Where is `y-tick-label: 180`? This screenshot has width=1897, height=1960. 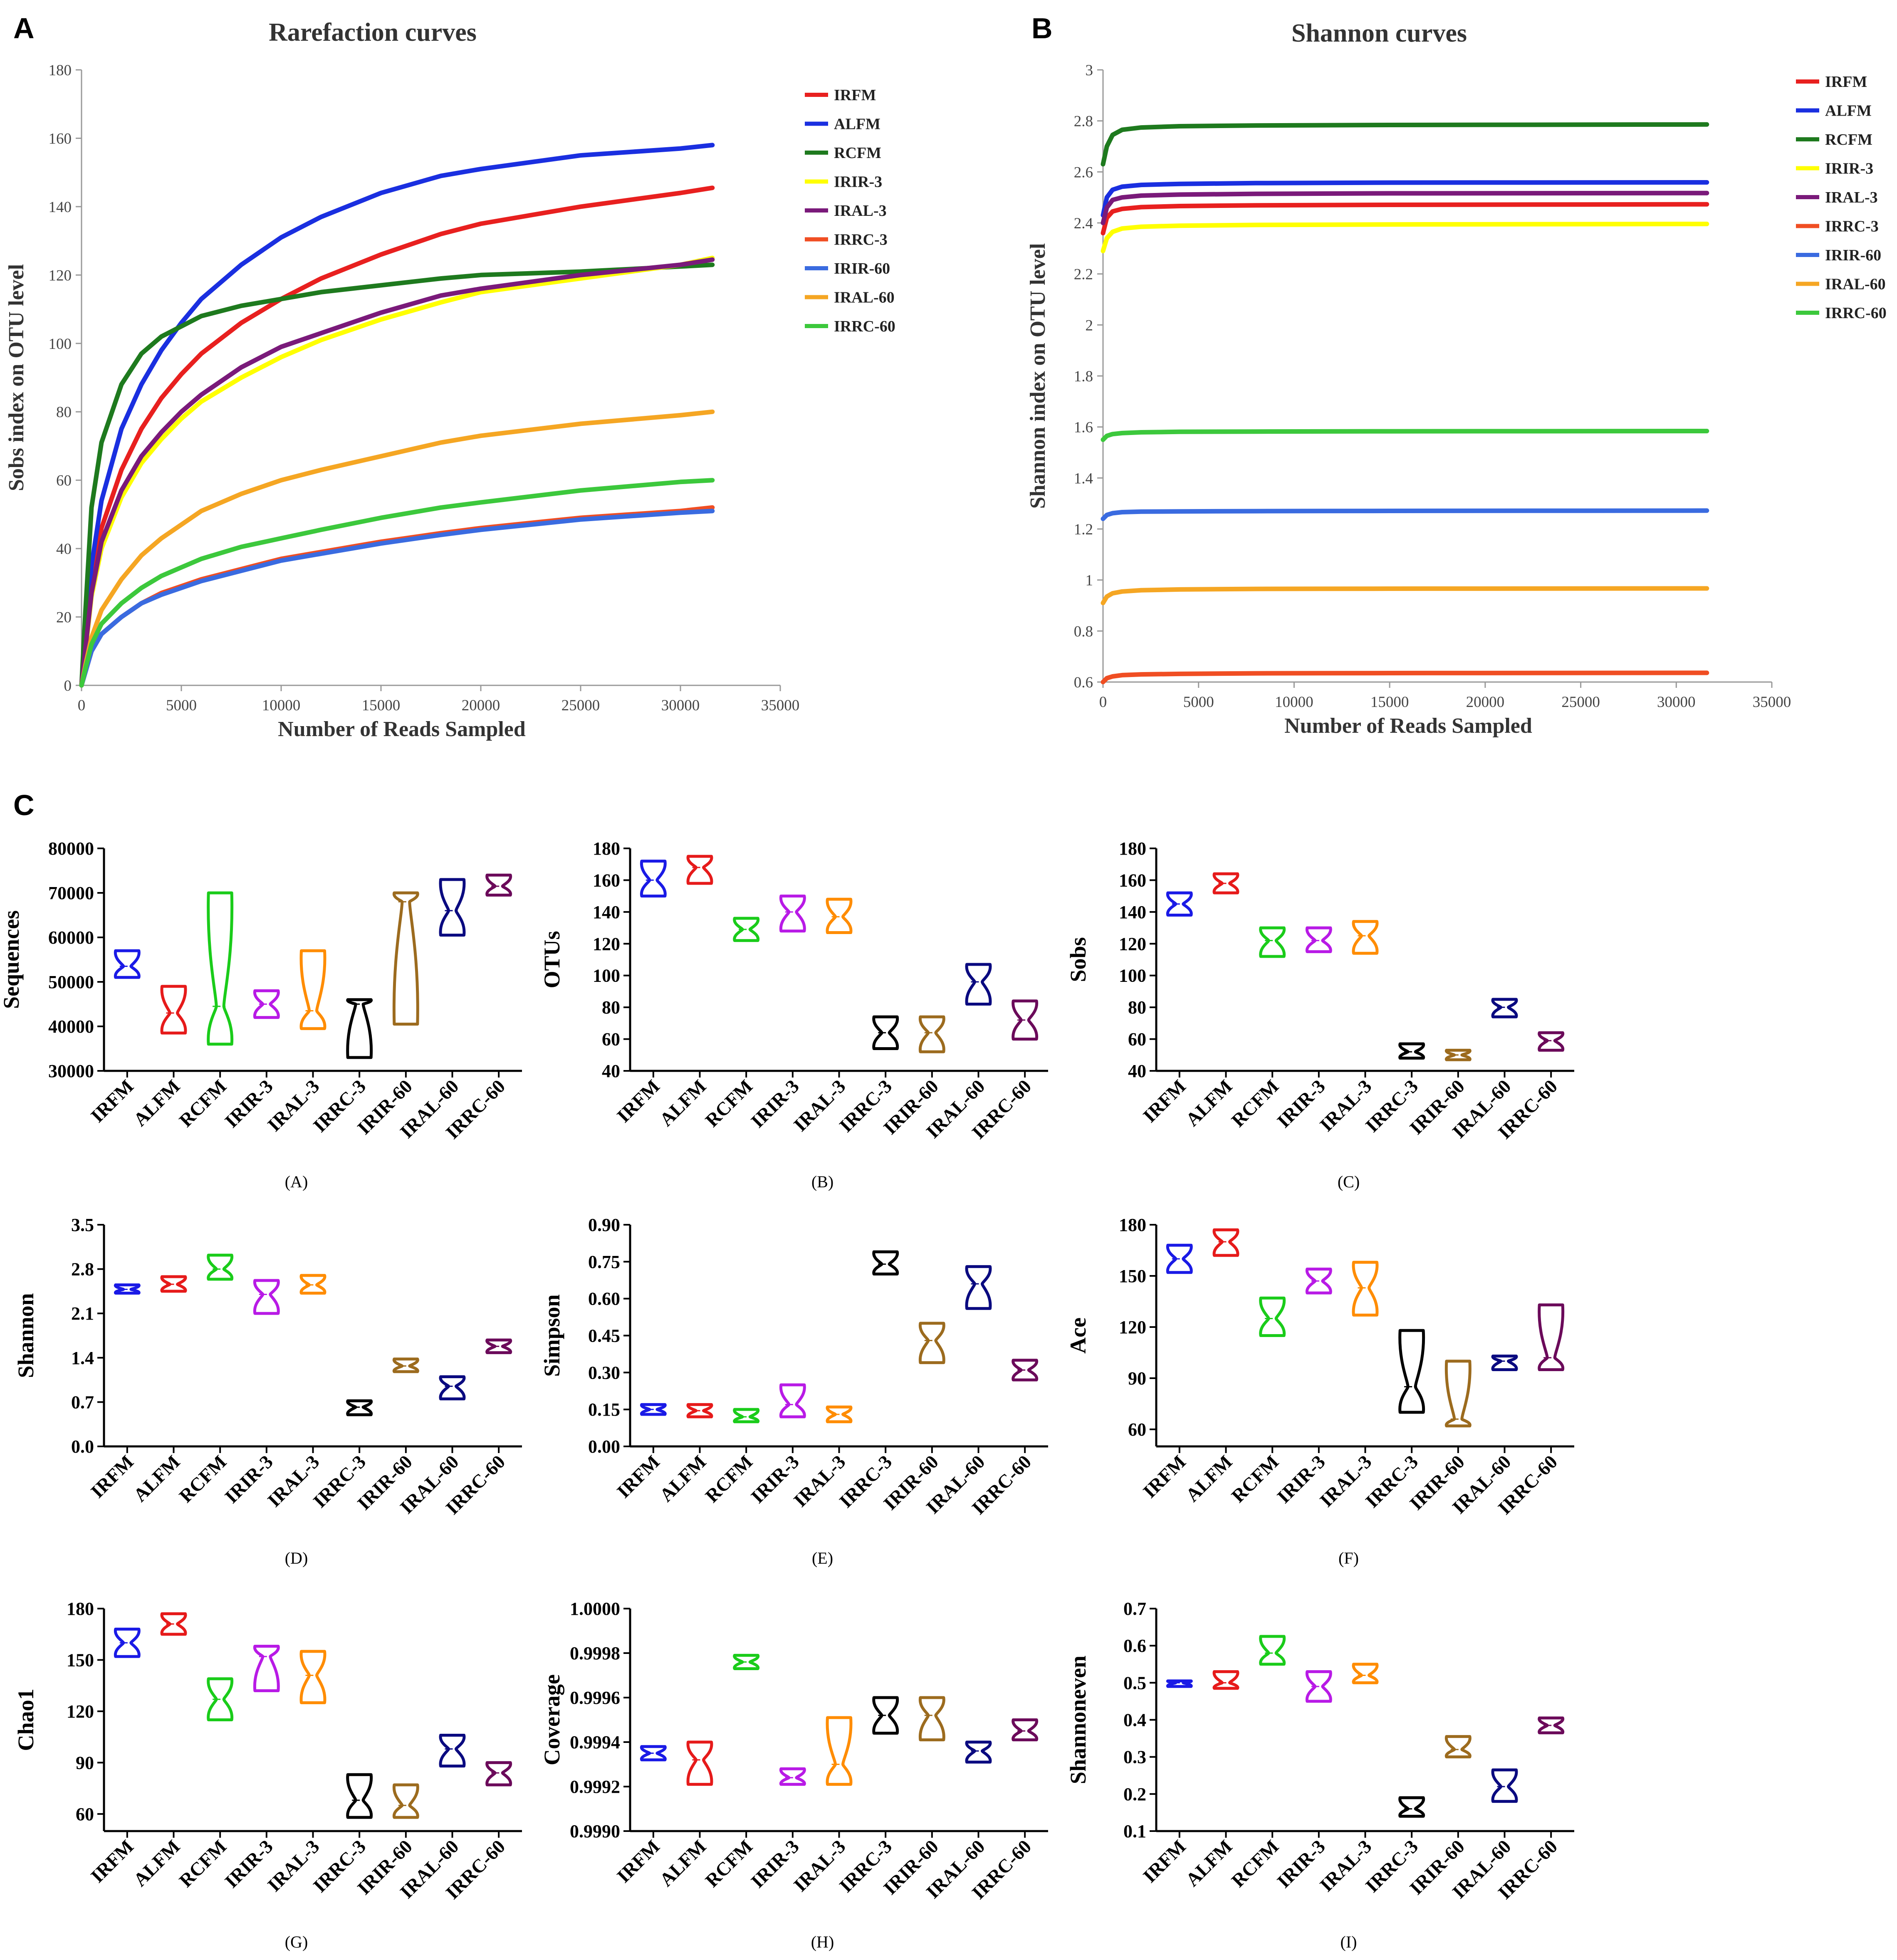 y-tick-label: 180 is located at coordinates (1132, 848).